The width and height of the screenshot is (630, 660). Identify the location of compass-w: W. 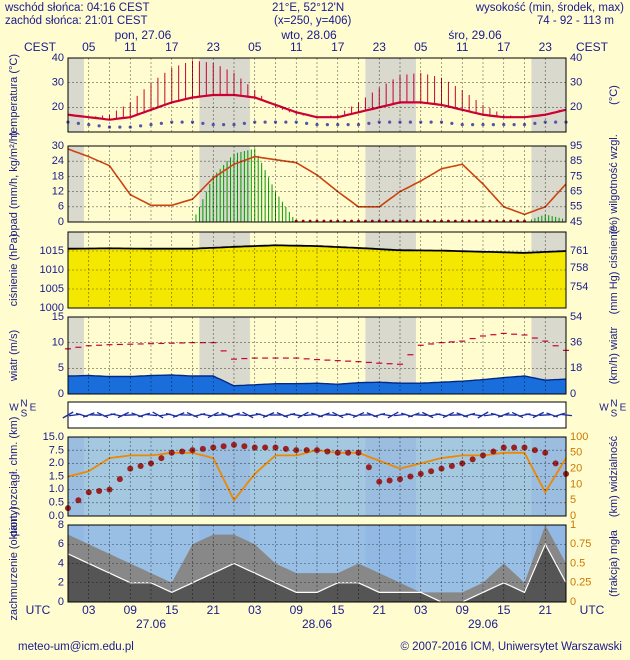
(14, 408).